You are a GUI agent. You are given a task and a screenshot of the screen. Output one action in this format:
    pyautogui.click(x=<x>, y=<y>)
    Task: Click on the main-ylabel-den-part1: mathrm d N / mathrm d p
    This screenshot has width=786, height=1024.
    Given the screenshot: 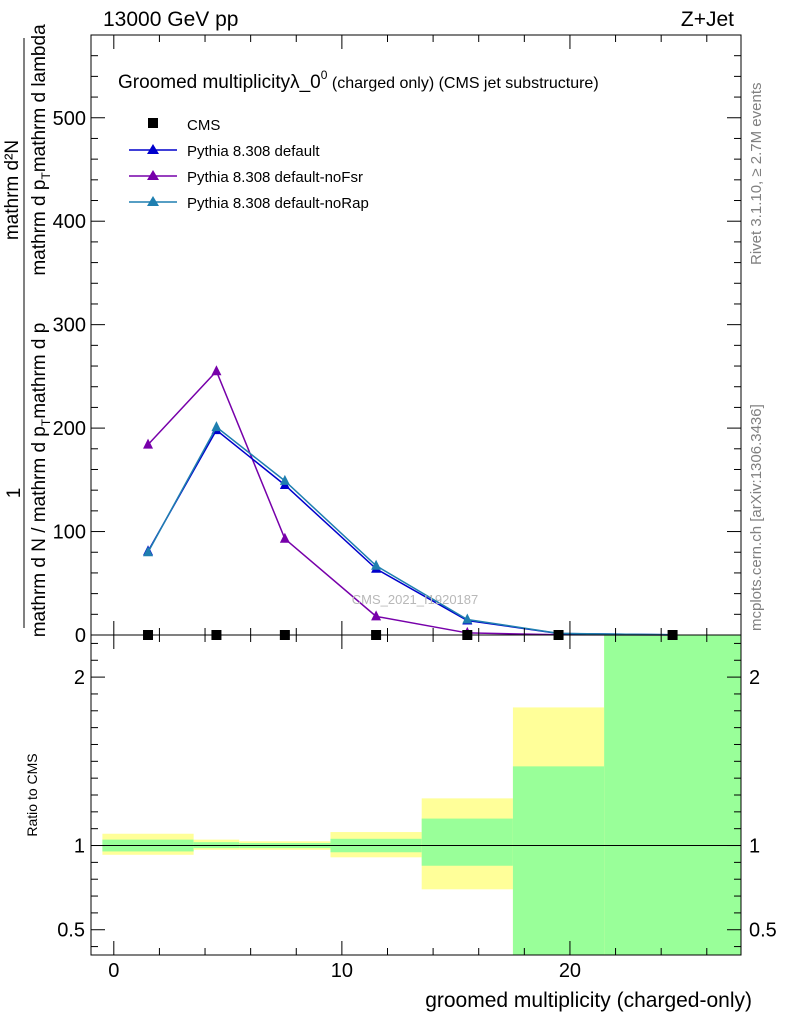 What is the action you would take?
    pyautogui.click(x=39, y=531)
    